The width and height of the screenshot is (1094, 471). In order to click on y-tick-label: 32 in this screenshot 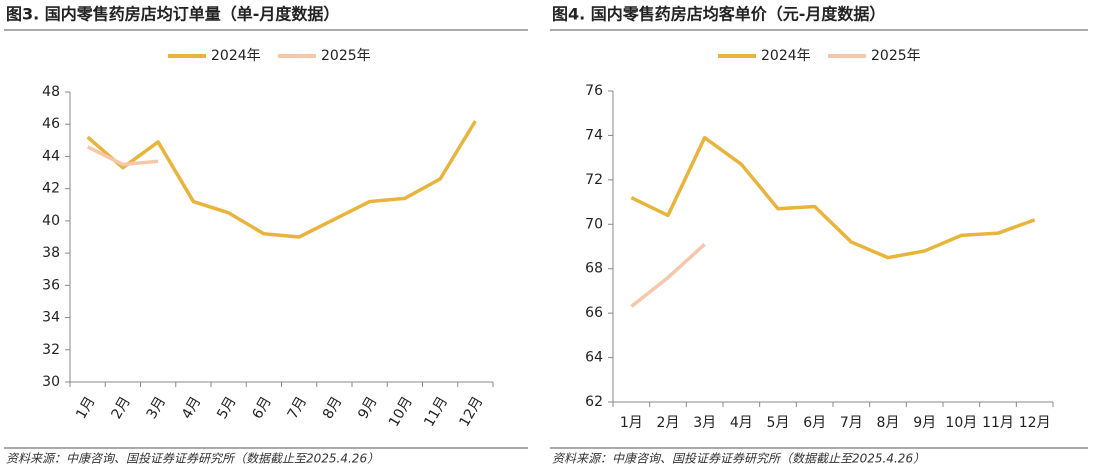, I will do `click(51, 350)`.